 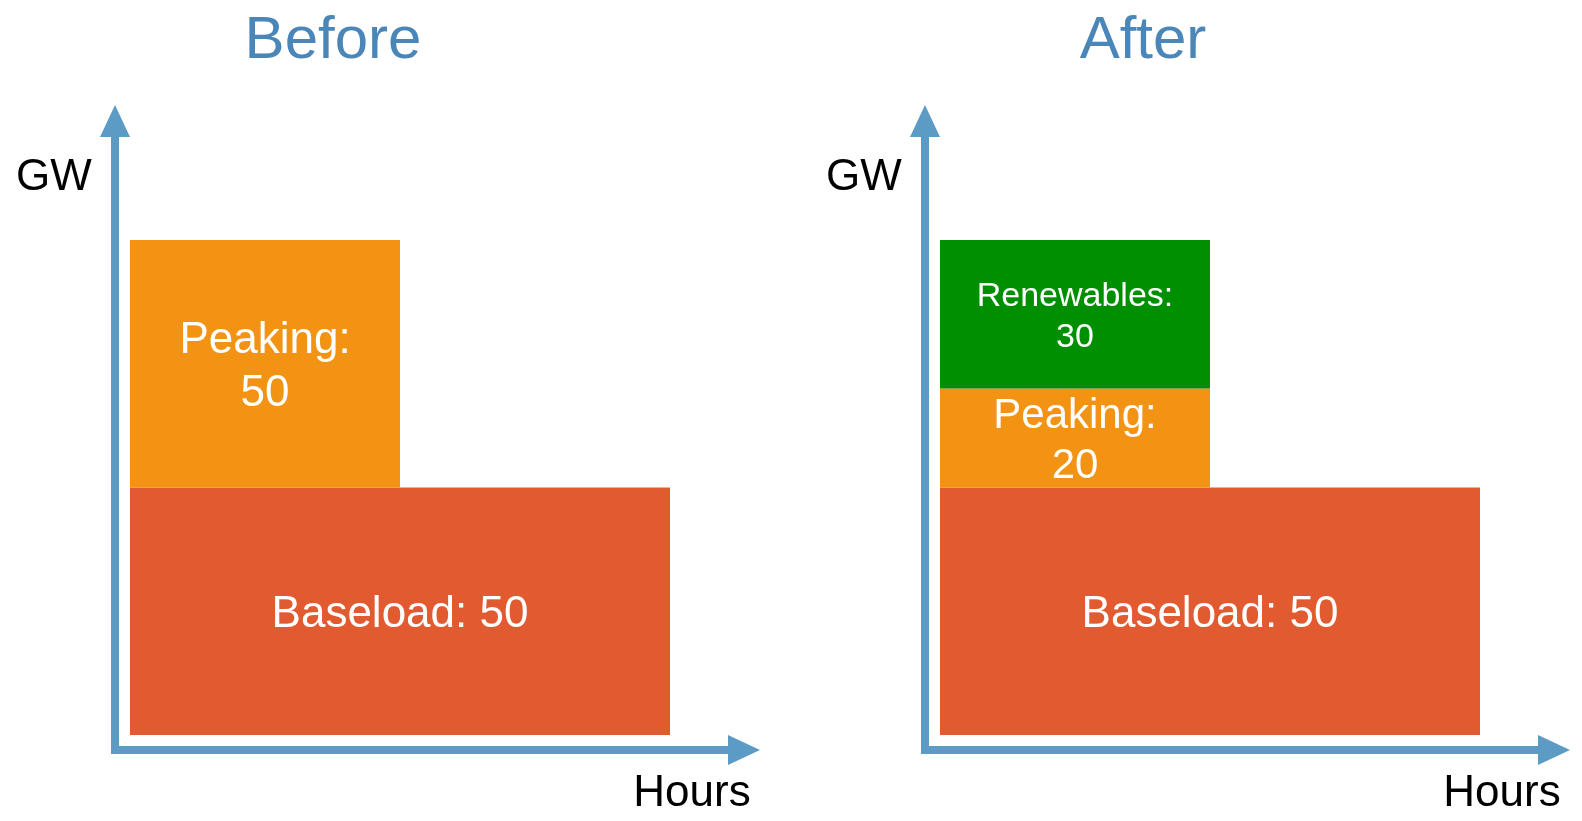 I want to click on chart-title: After, so click(x=1143, y=37).